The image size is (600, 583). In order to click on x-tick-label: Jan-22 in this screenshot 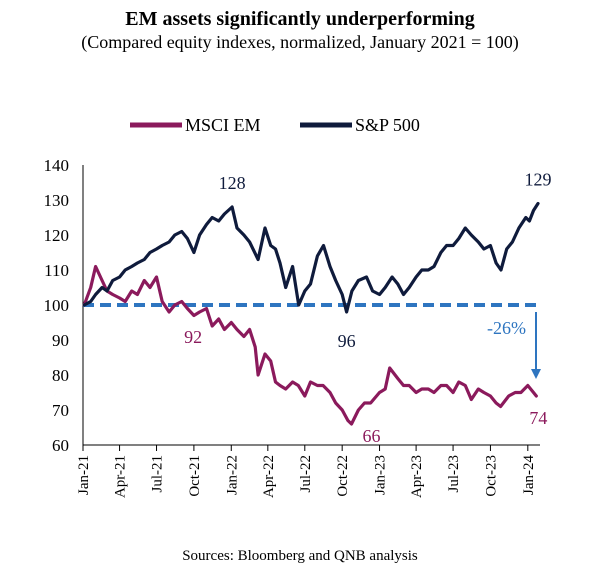, I will do `click(232, 475)`.